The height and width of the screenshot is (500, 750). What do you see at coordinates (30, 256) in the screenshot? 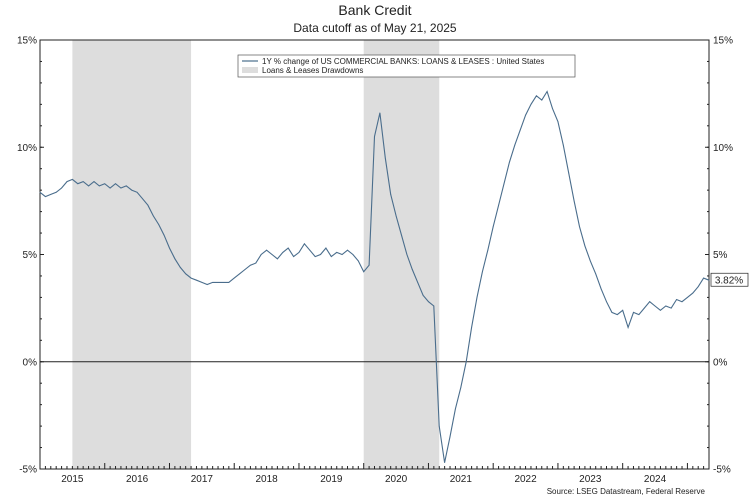
I see `y-axis-left: 15% 10% 5% 0% -5%` at bounding box center [30, 256].